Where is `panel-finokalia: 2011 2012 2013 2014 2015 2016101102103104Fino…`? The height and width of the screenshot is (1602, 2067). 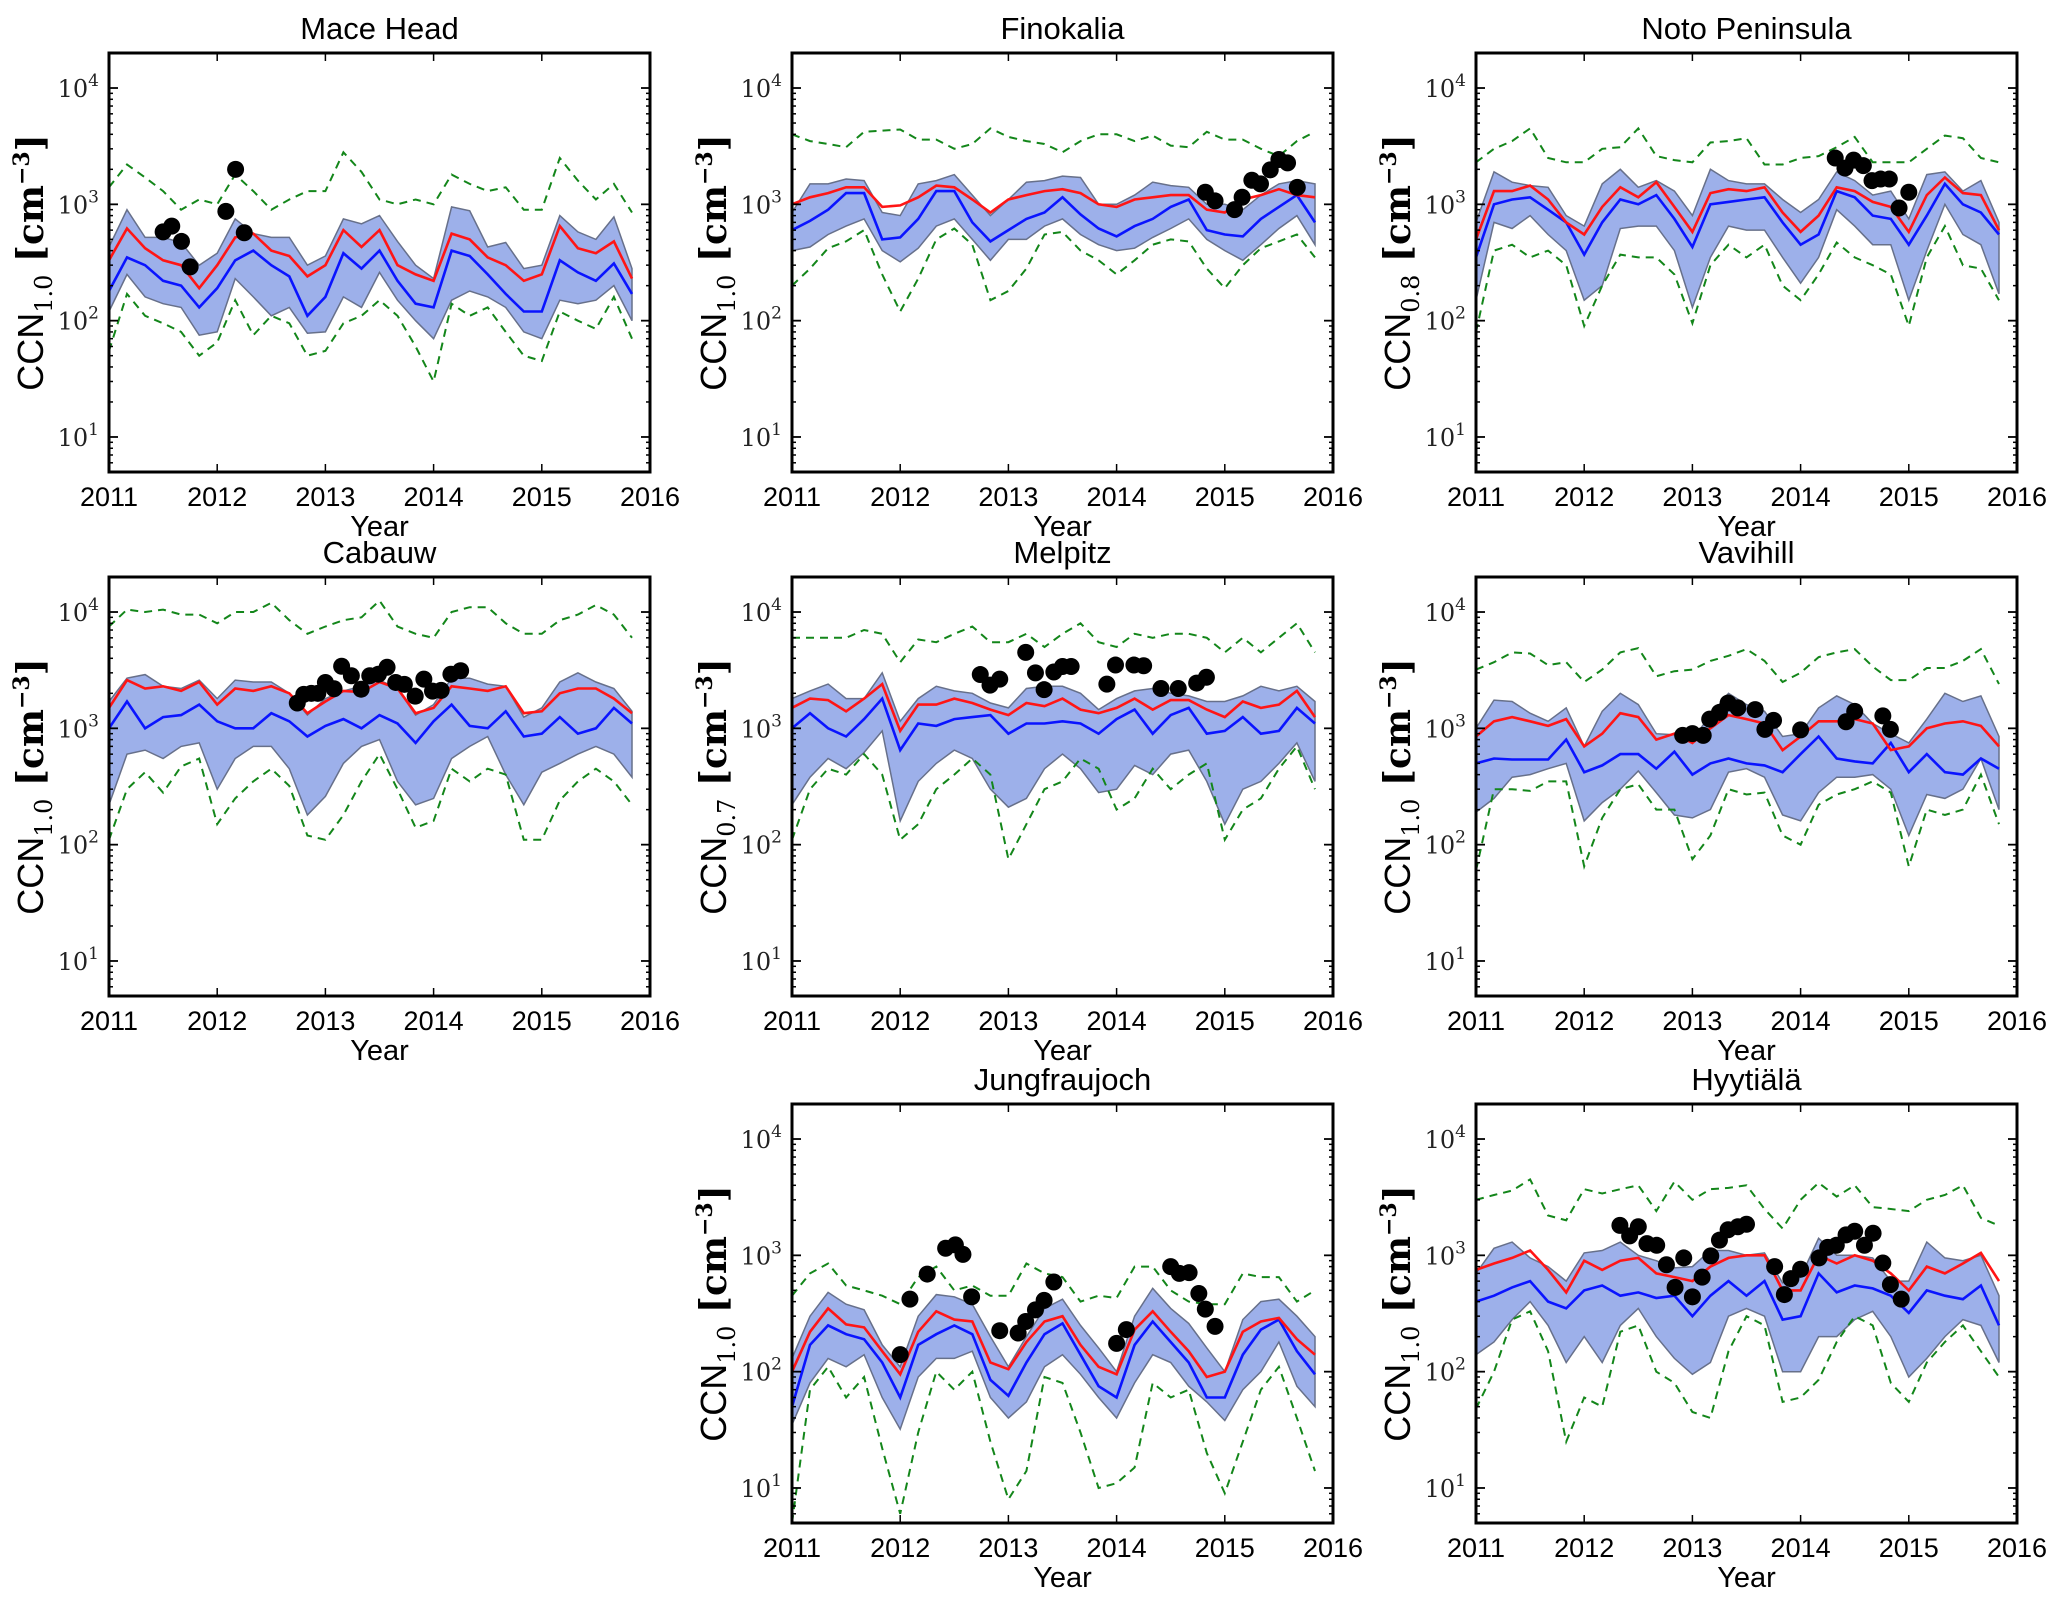 panel-finokalia: 2011 2012 2013 2014 2015 2016101102103104Fino… is located at coordinates (1027, 277).